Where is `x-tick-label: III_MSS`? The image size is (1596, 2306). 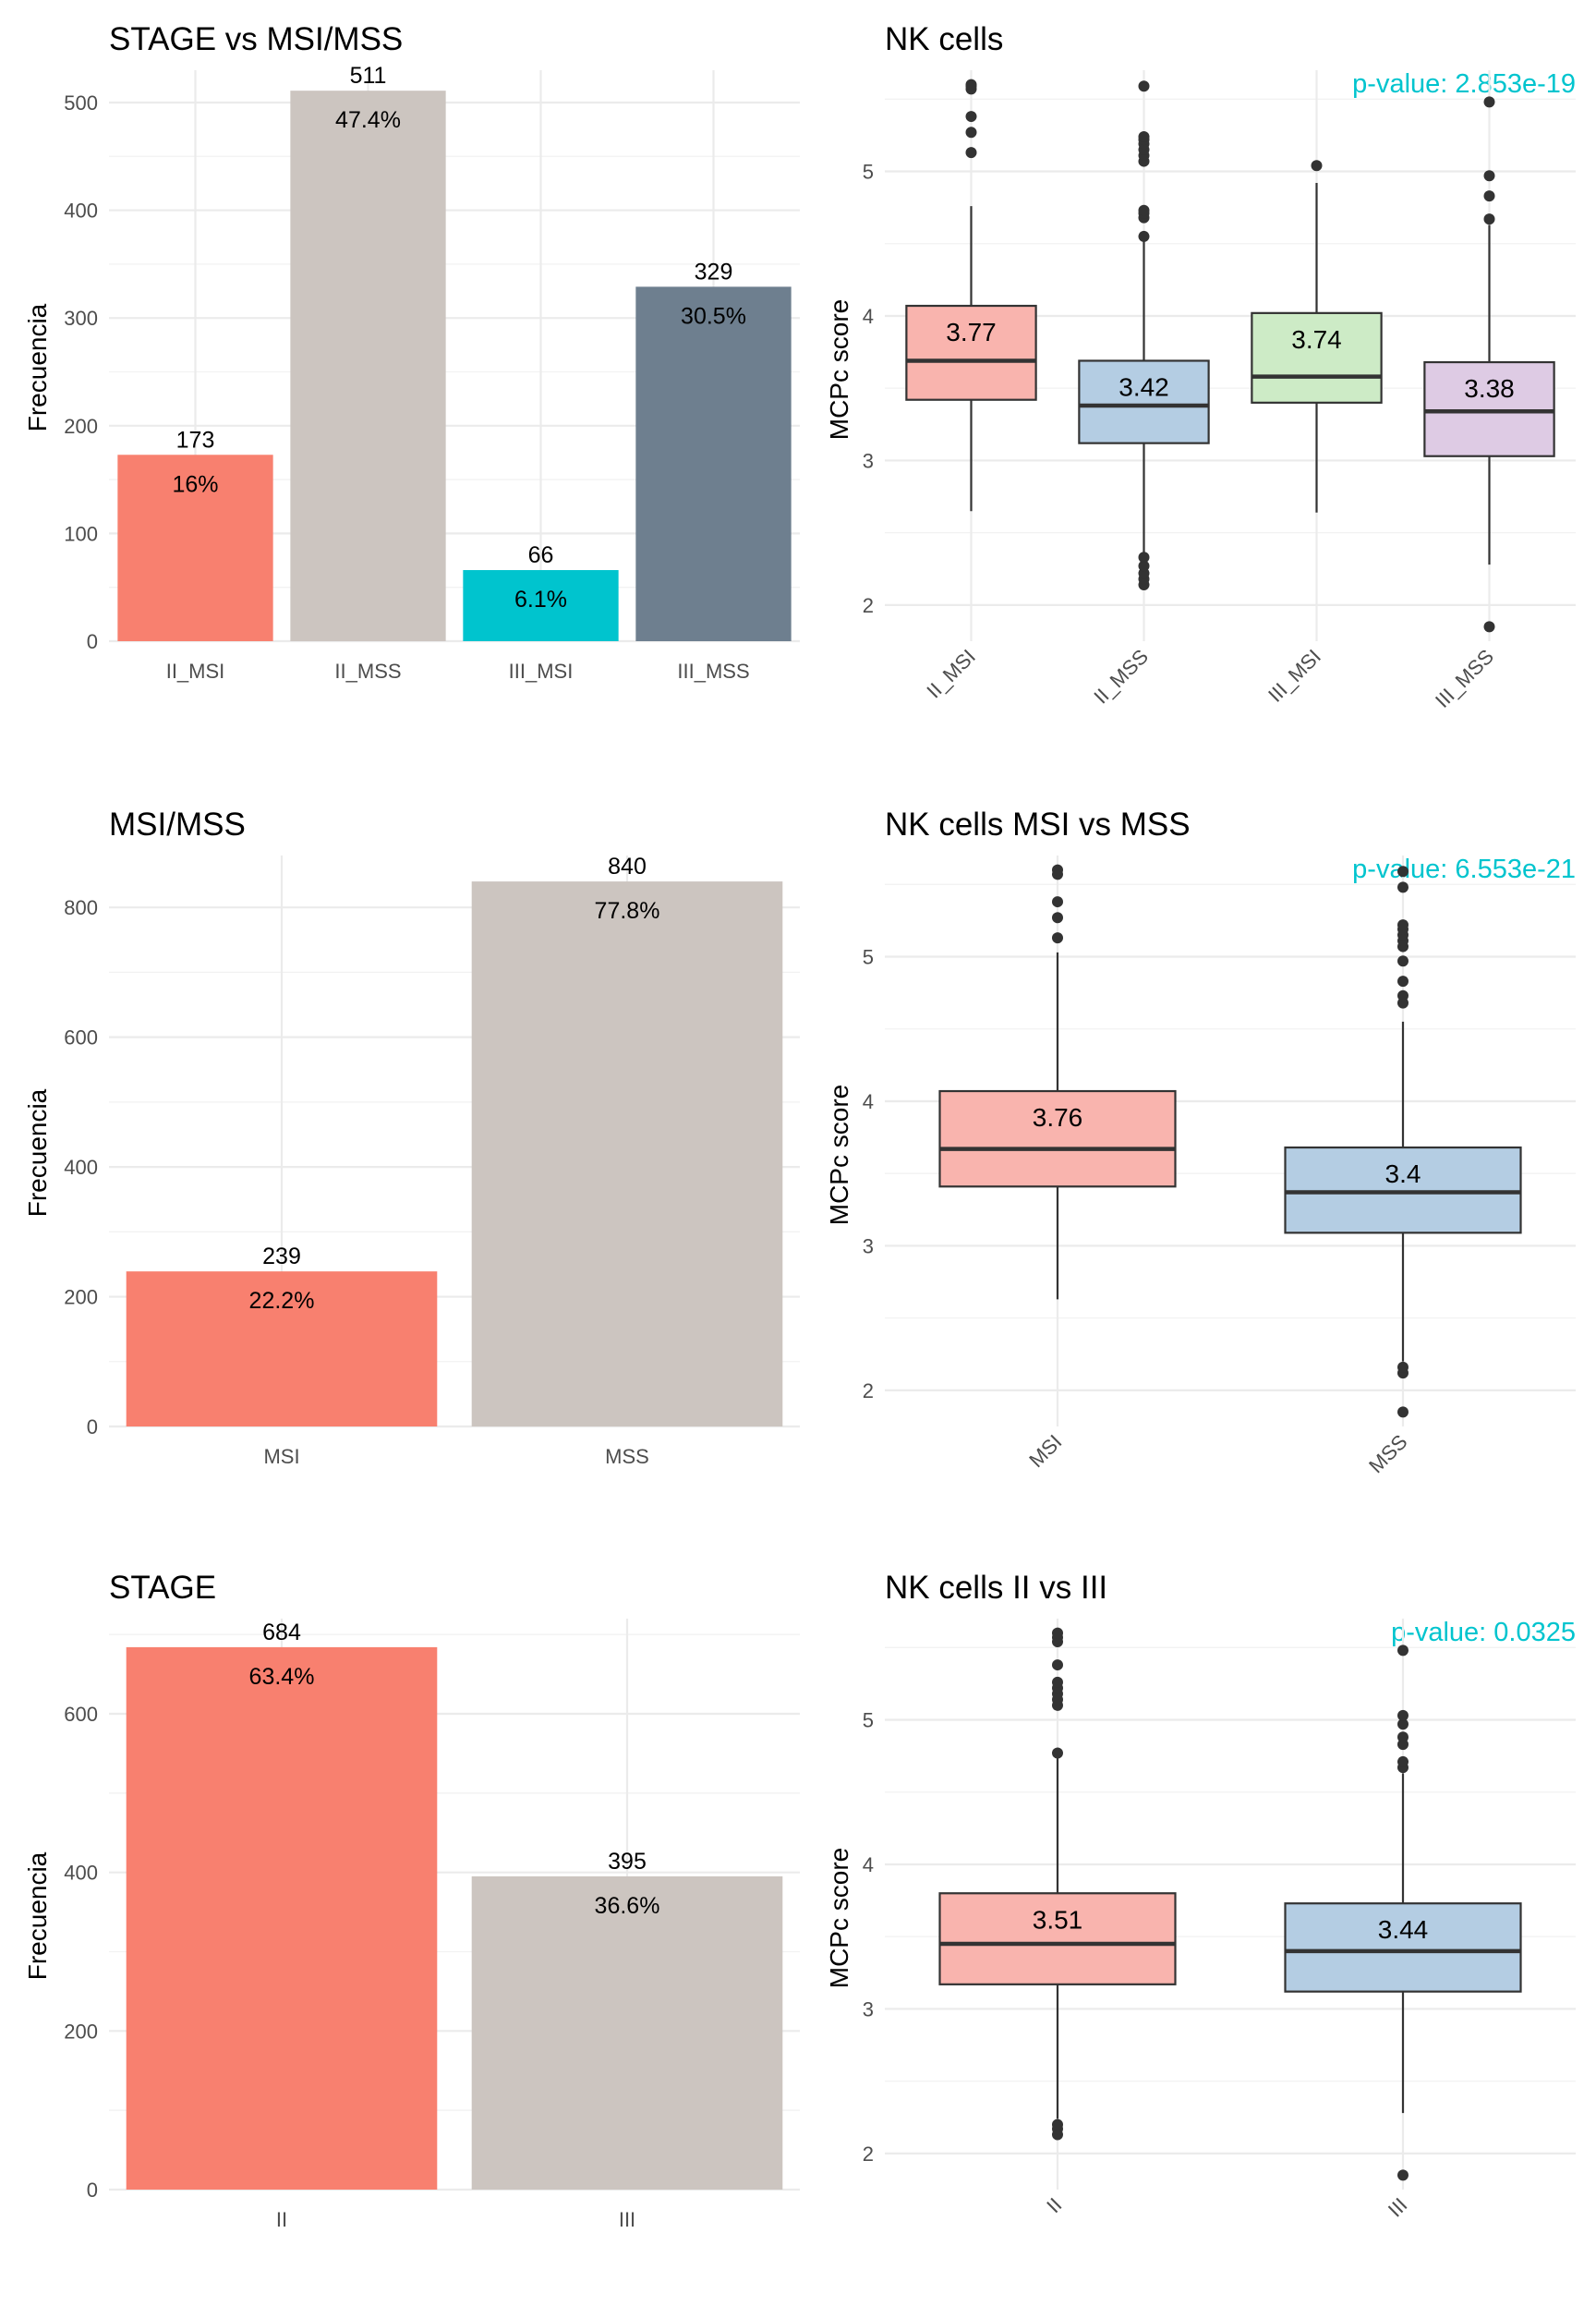
x-tick-label: III_MSS is located at coordinates (713, 671).